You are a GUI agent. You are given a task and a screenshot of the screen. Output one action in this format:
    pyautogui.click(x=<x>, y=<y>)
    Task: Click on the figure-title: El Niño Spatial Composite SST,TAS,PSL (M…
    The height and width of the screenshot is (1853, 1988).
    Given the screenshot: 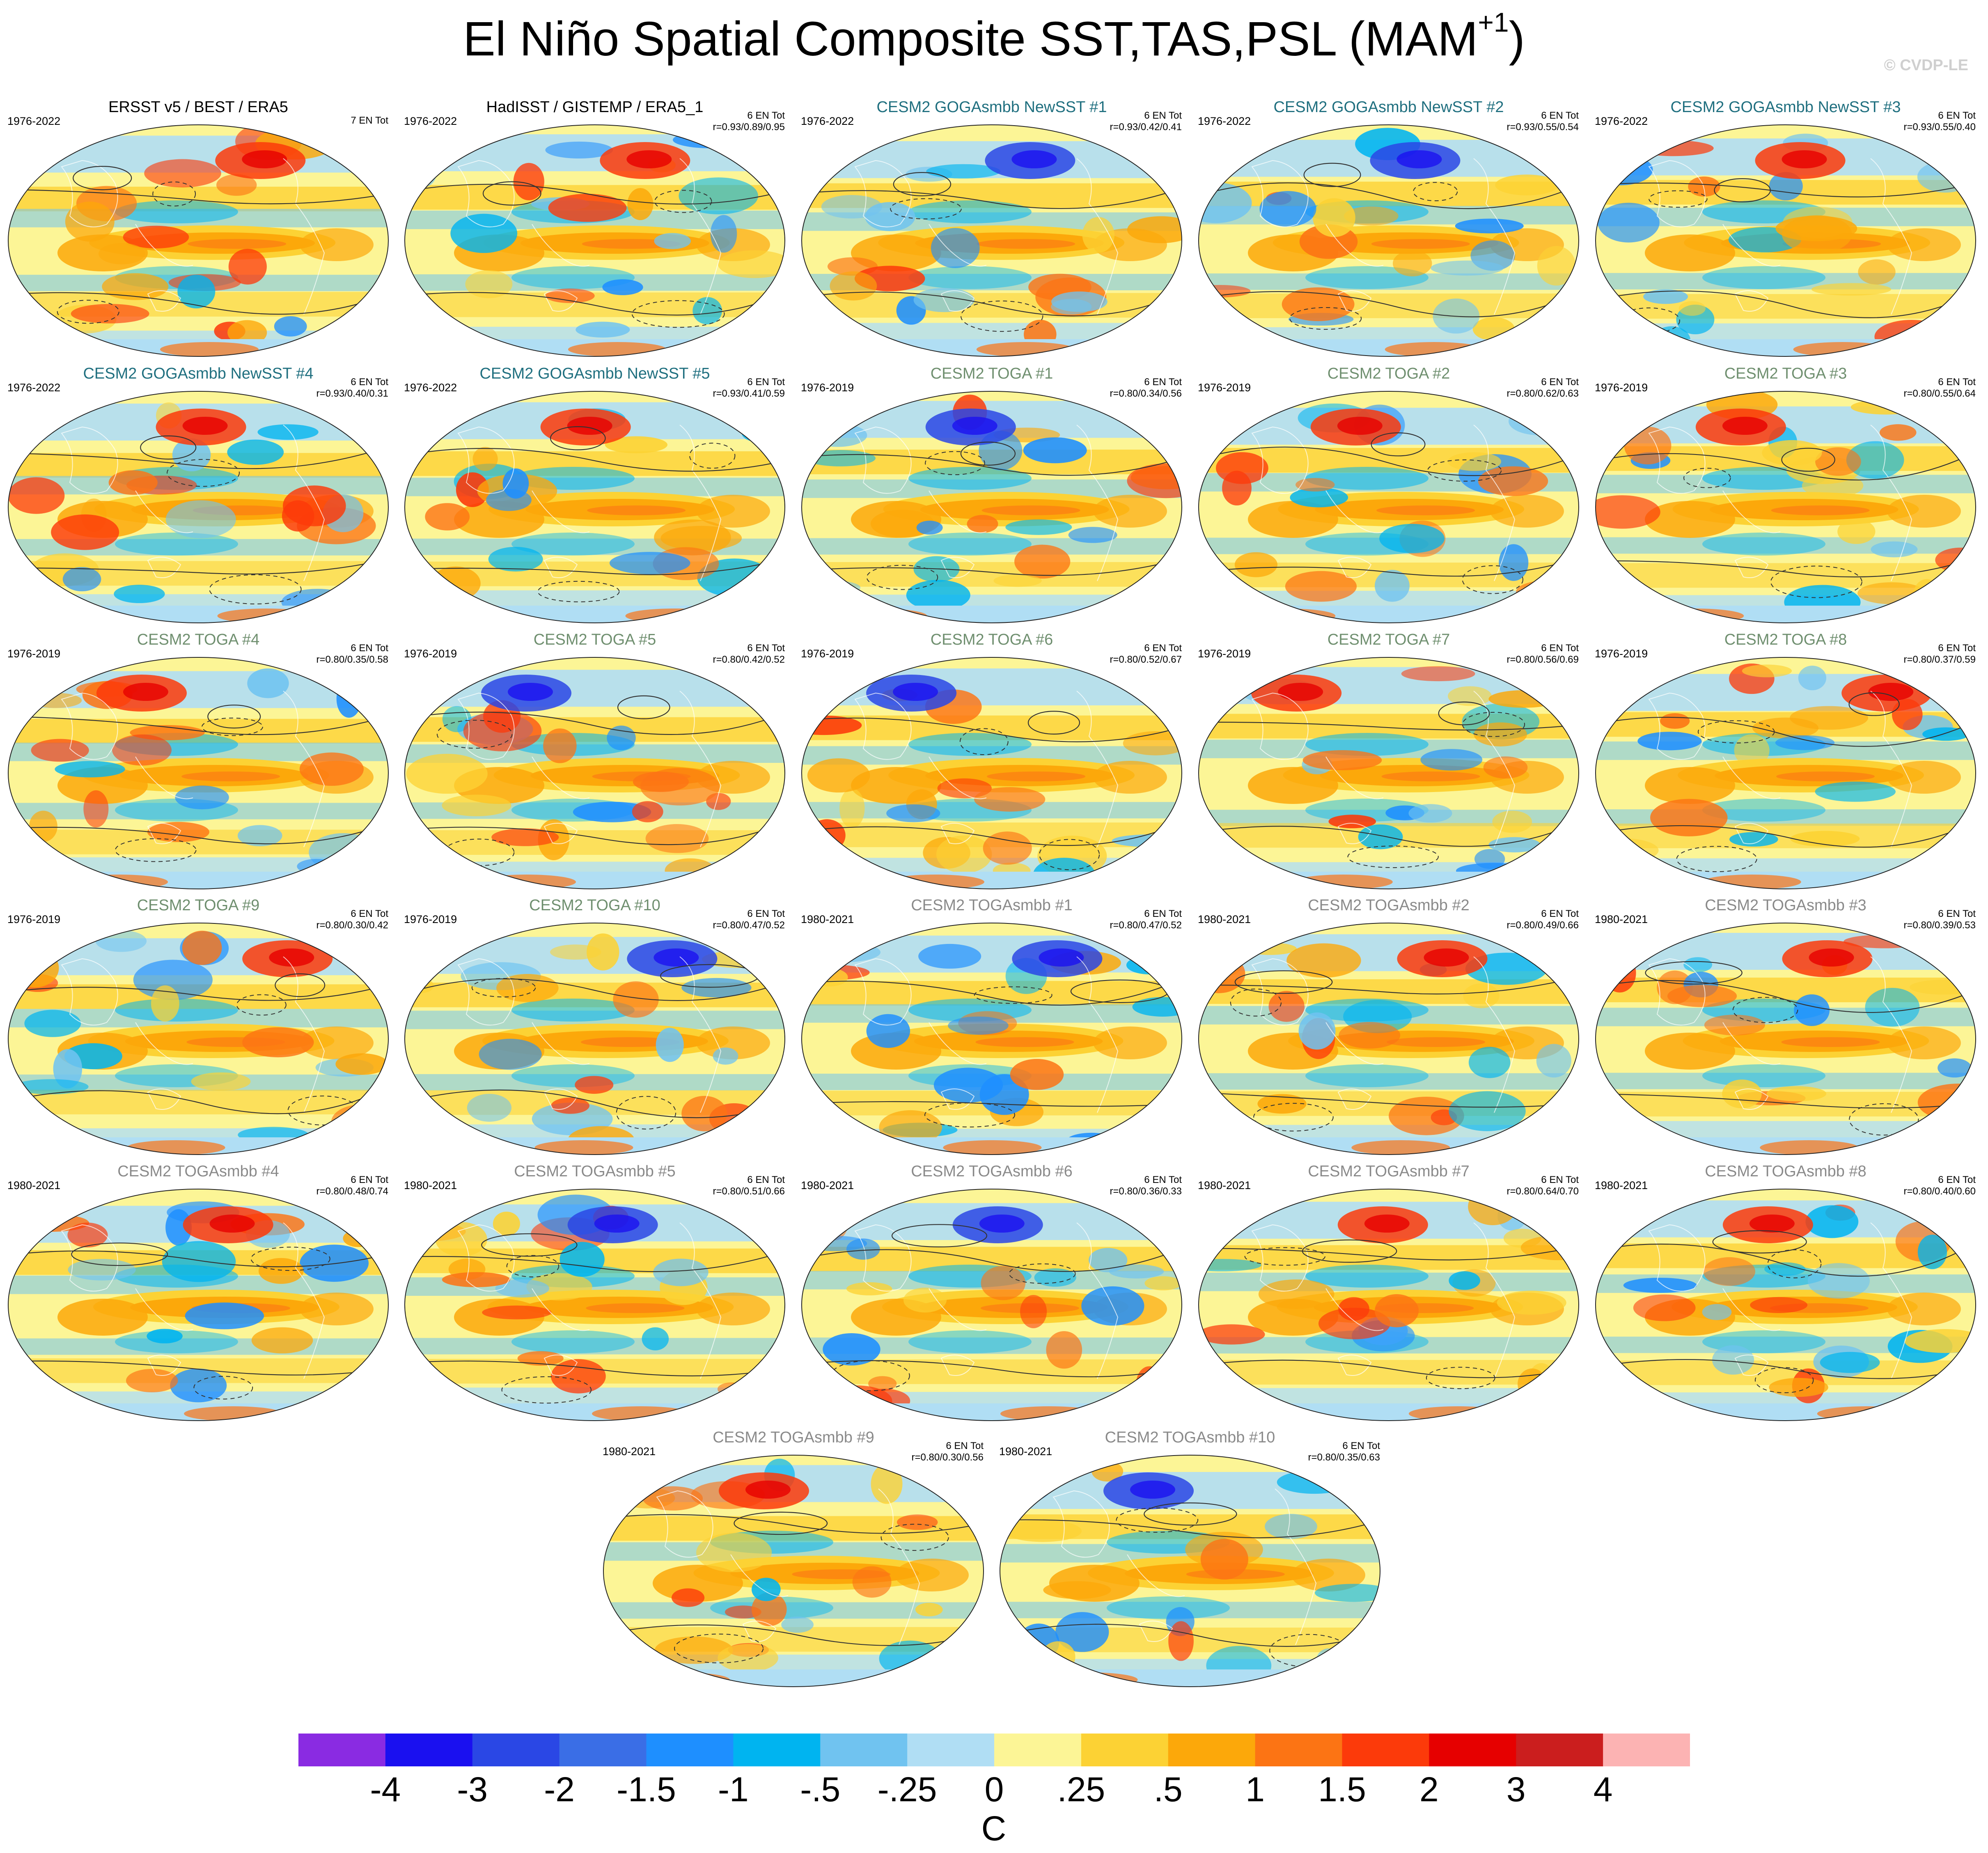 What is the action you would take?
    pyautogui.click(x=994, y=36)
    